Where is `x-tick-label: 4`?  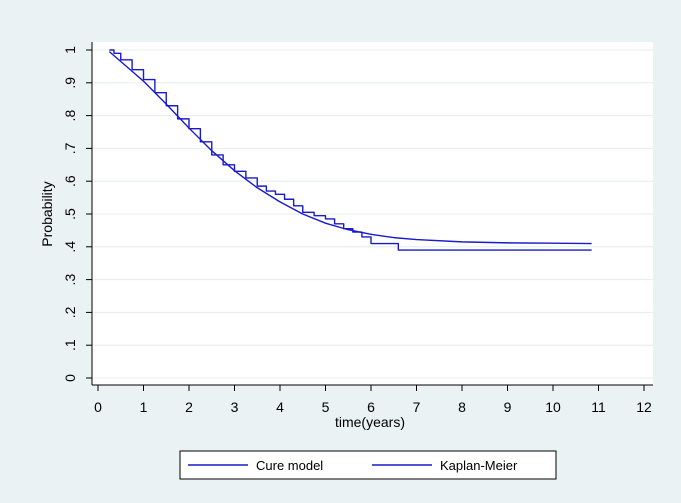 x-tick-label: 4 is located at coordinates (280, 407).